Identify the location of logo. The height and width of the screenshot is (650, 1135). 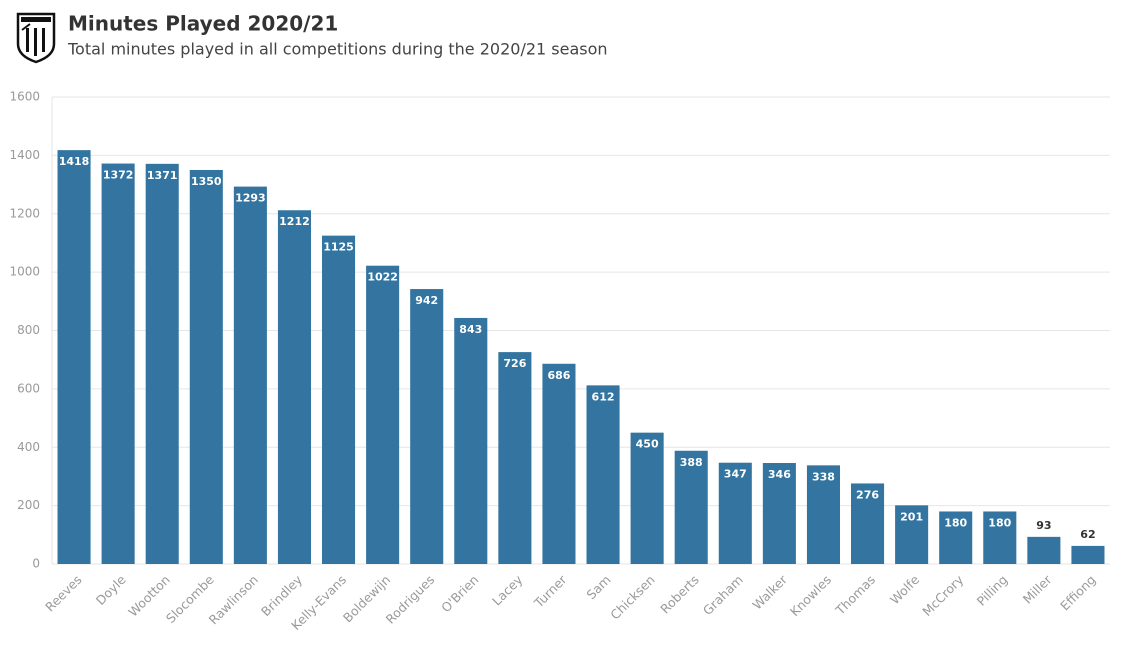
(36, 38).